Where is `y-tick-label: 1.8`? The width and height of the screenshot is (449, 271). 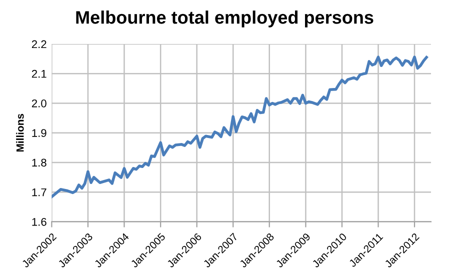 y-tick-label: 1.8 is located at coordinates (39, 162).